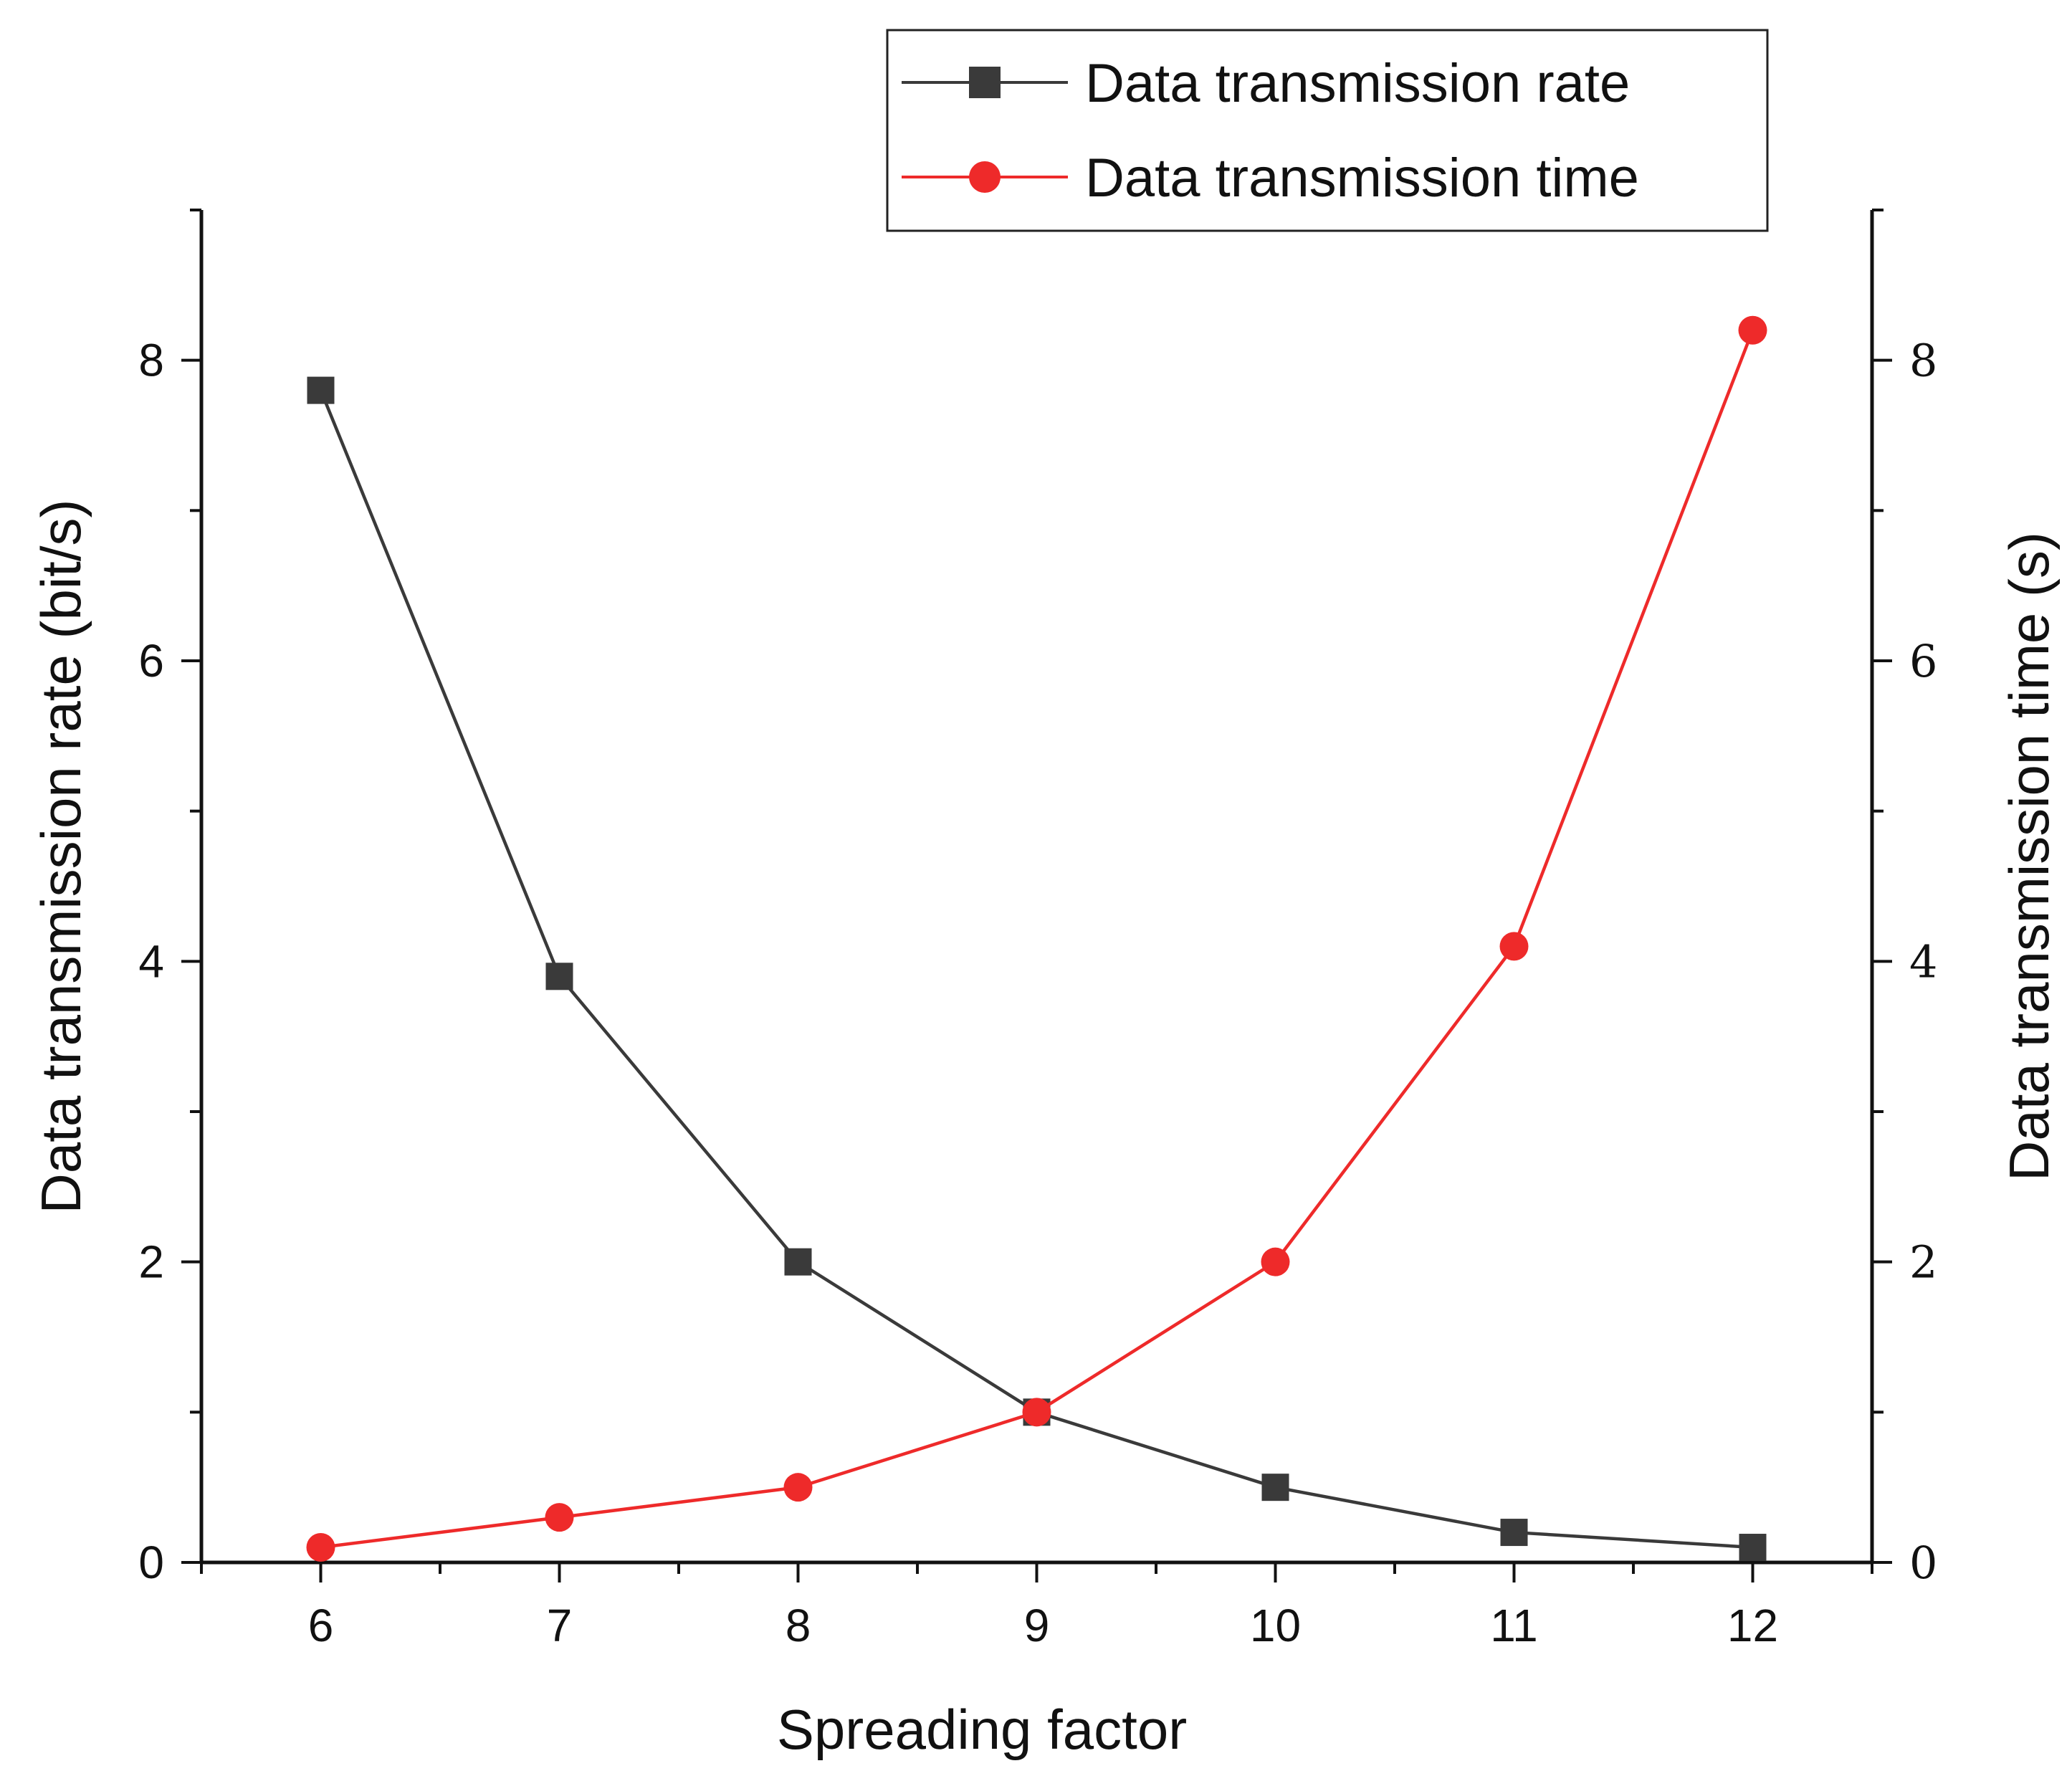 The width and height of the screenshot is (2072, 1776). What do you see at coordinates (321, 1625) in the screenshot?
I see `x-tick-label: 6` at bounding box center [321, 1625].